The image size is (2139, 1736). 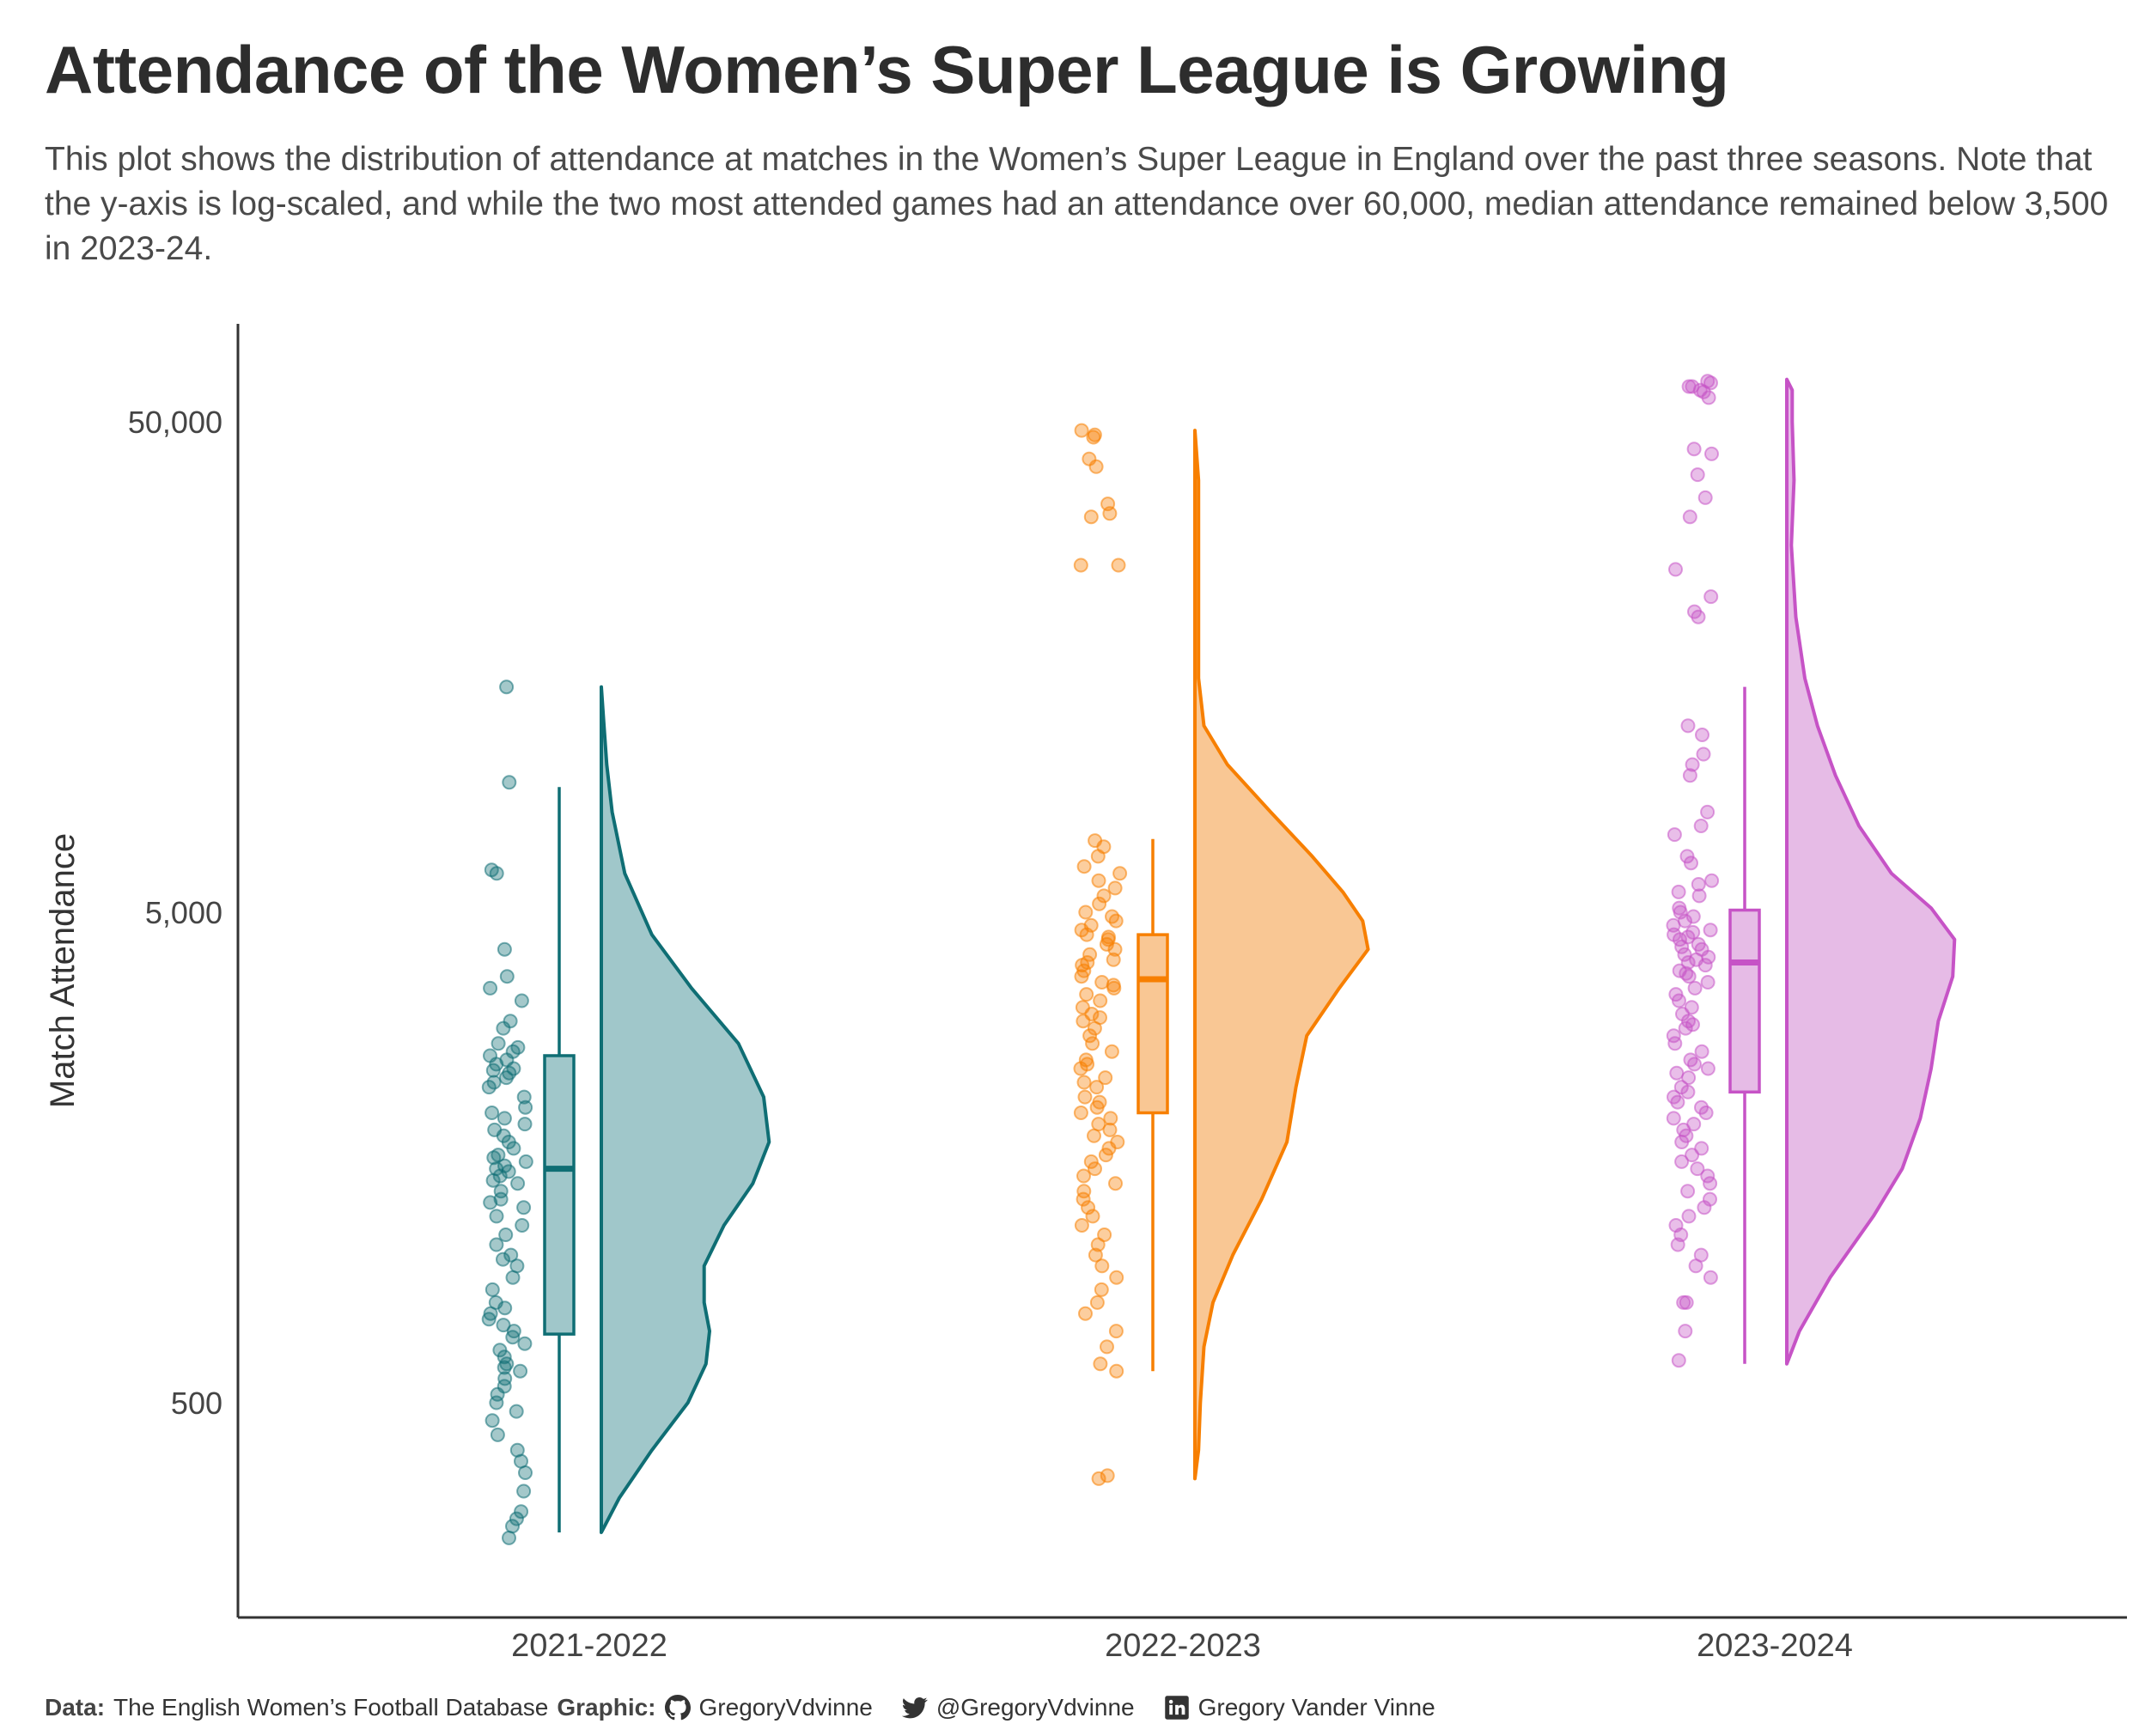 What do you see at coordinates (589, 1646) in the screenshot?
I see `x-tick-label: 2021-2022` at bounding box center [589, 1646].